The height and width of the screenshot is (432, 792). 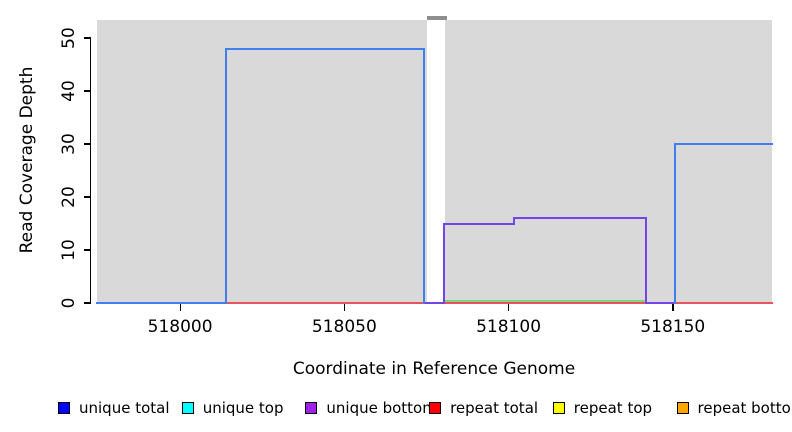 What do you see at coordinates (613, 407) in the screenshot?
I see `legend-label: repeat top` at bounding box center [613, 407].